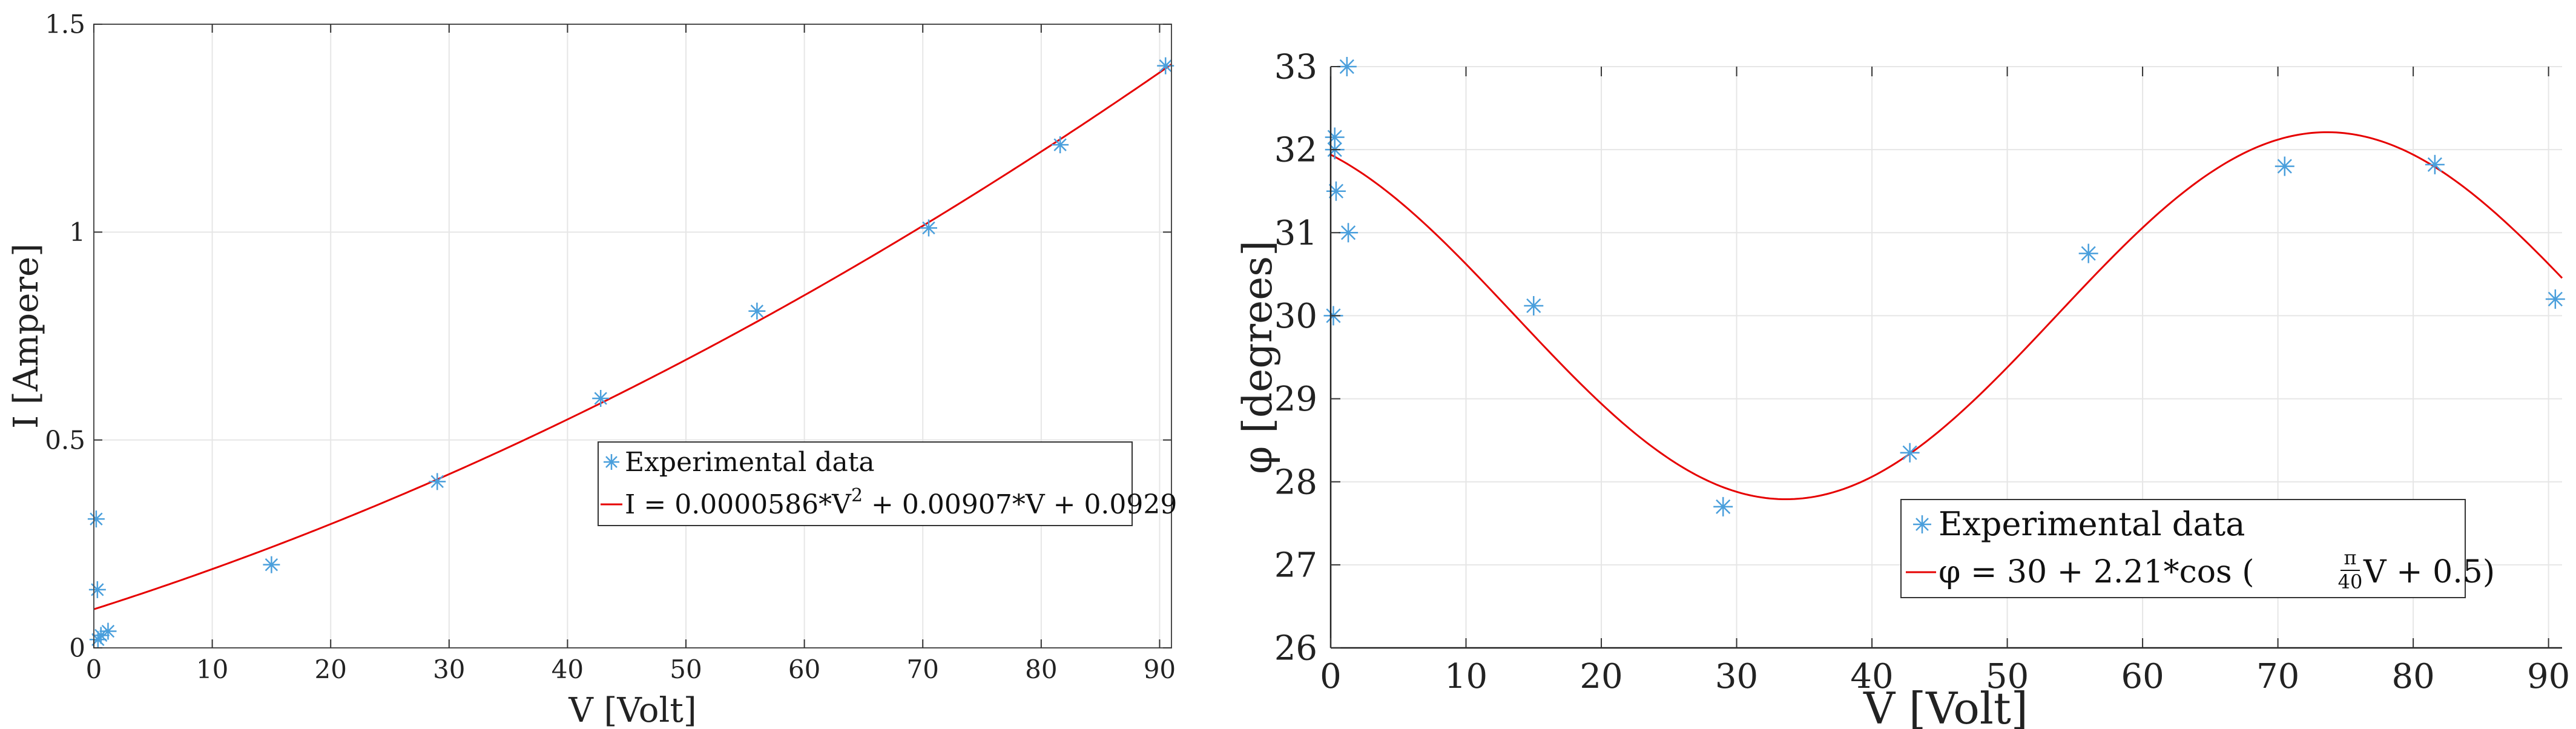  What do you see at coordinates (1295, 317) in the screenshot?
I see `y-tick-label: 30` at bounding box center [1295, 317].